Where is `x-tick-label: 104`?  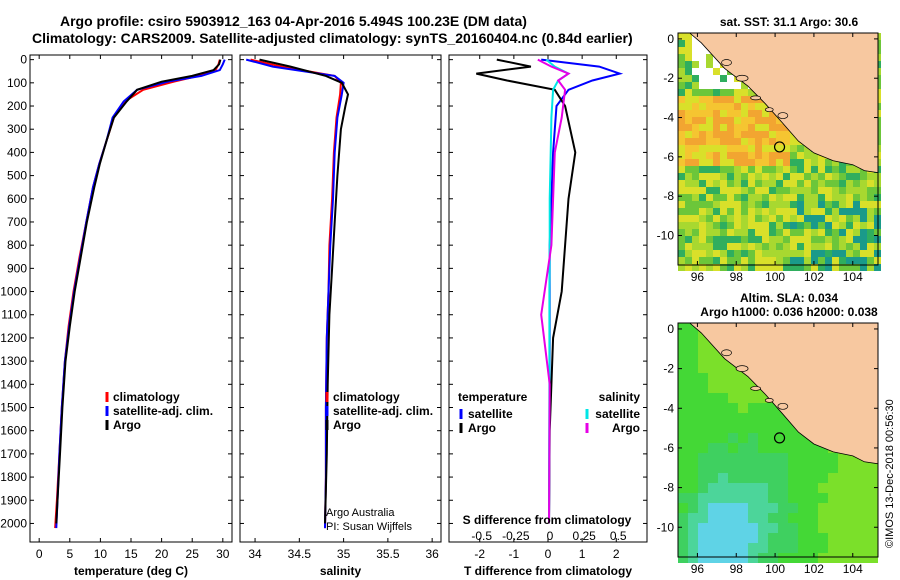
x-tick-label: 104 is located at coordinates (853, 569).